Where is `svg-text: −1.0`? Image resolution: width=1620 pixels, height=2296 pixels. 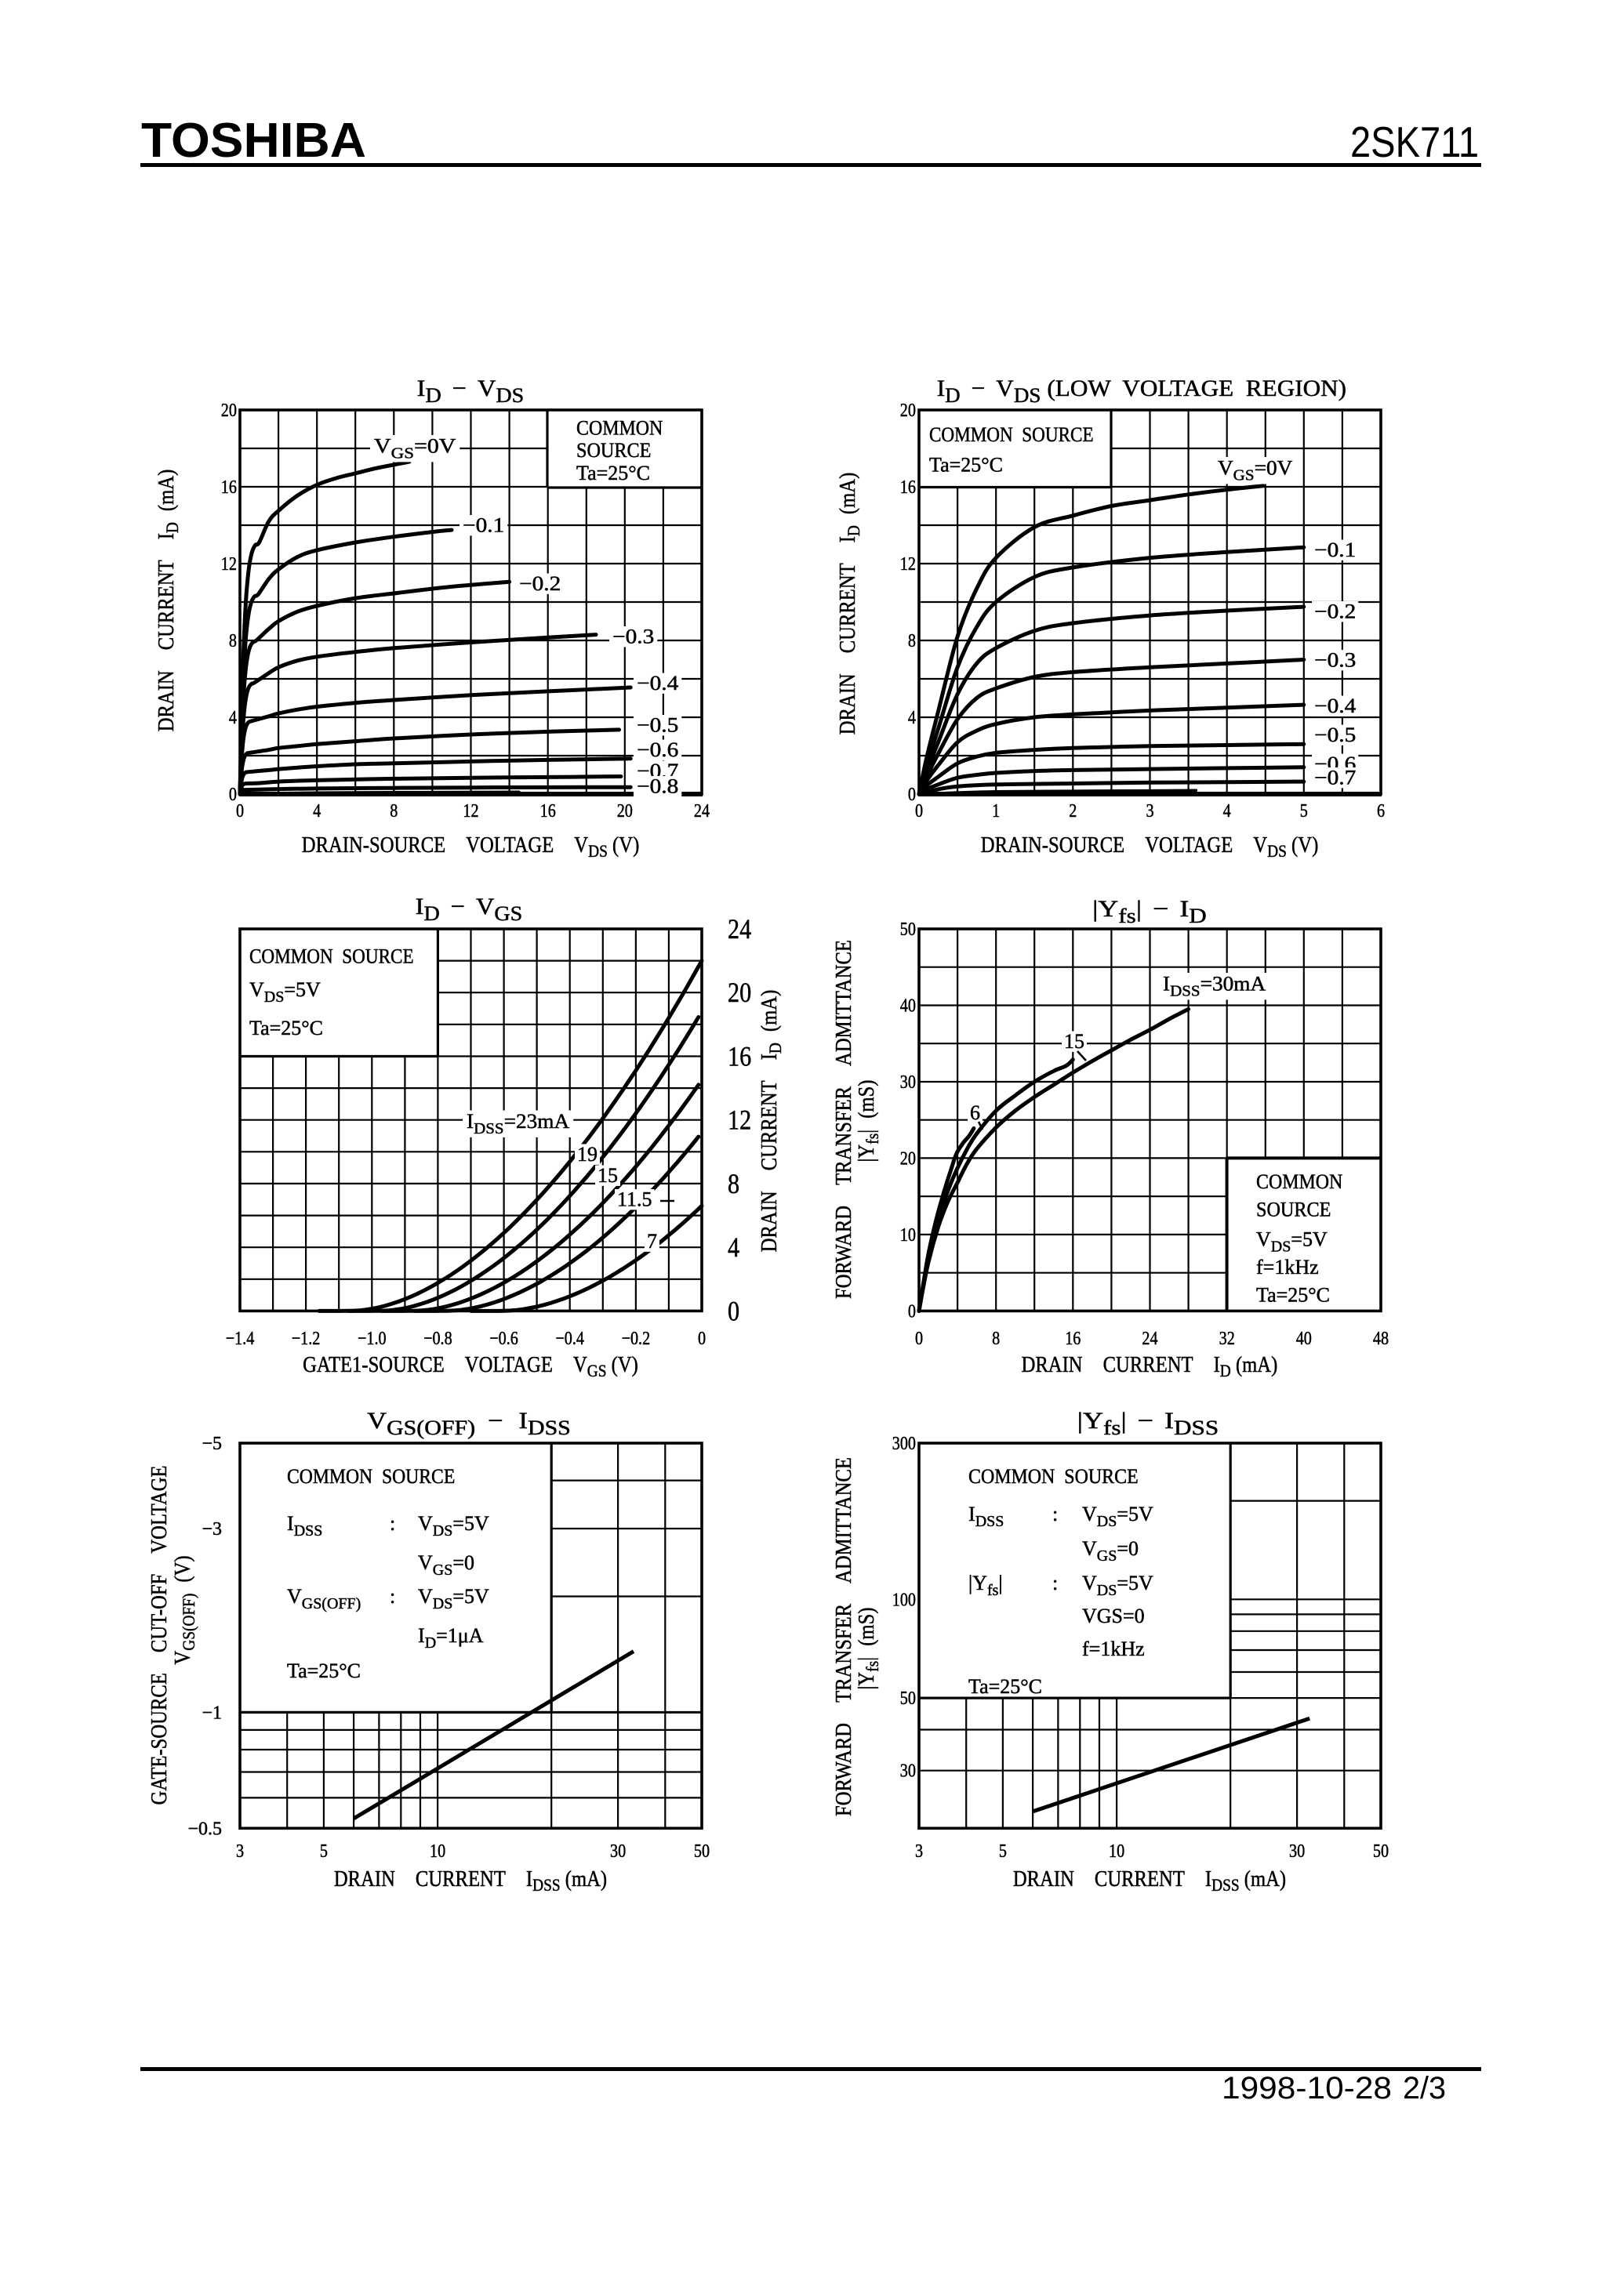 svg-text: −1.0 is located at coordinates (372, 1339).